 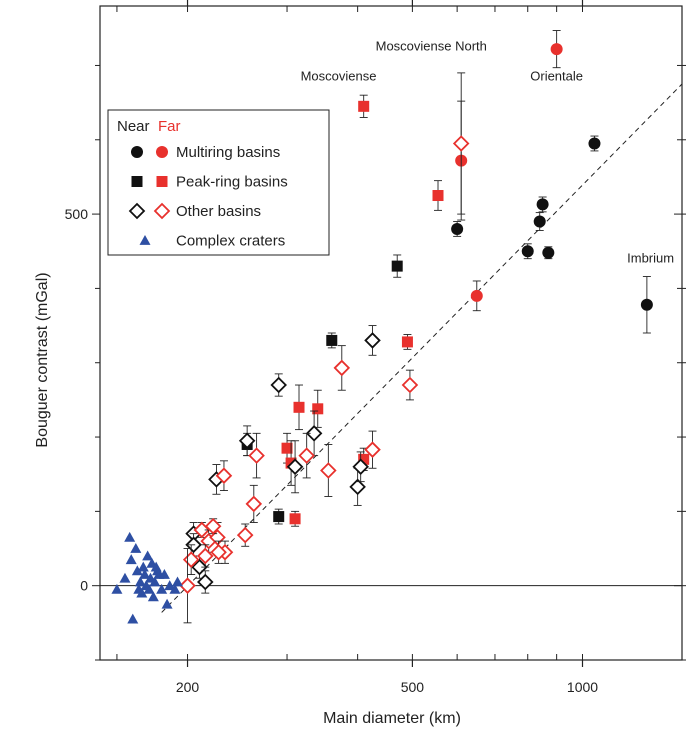 I want to click on series-other-near, so click(x=283, y=459).